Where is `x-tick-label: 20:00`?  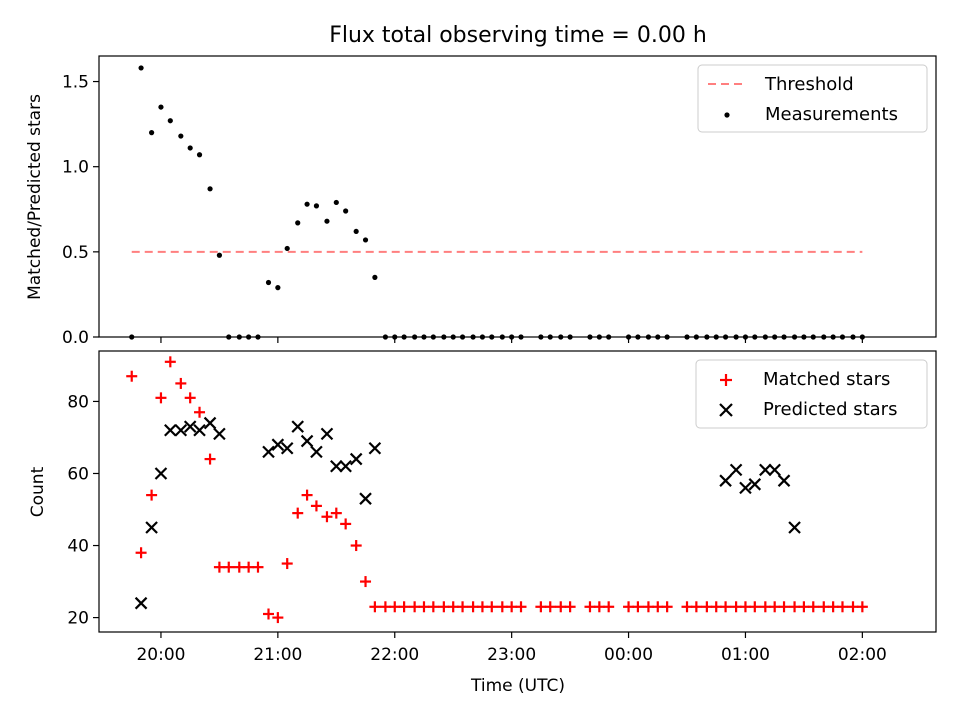 x-tick-label: 20:00 is located at coordinates (160, 655).